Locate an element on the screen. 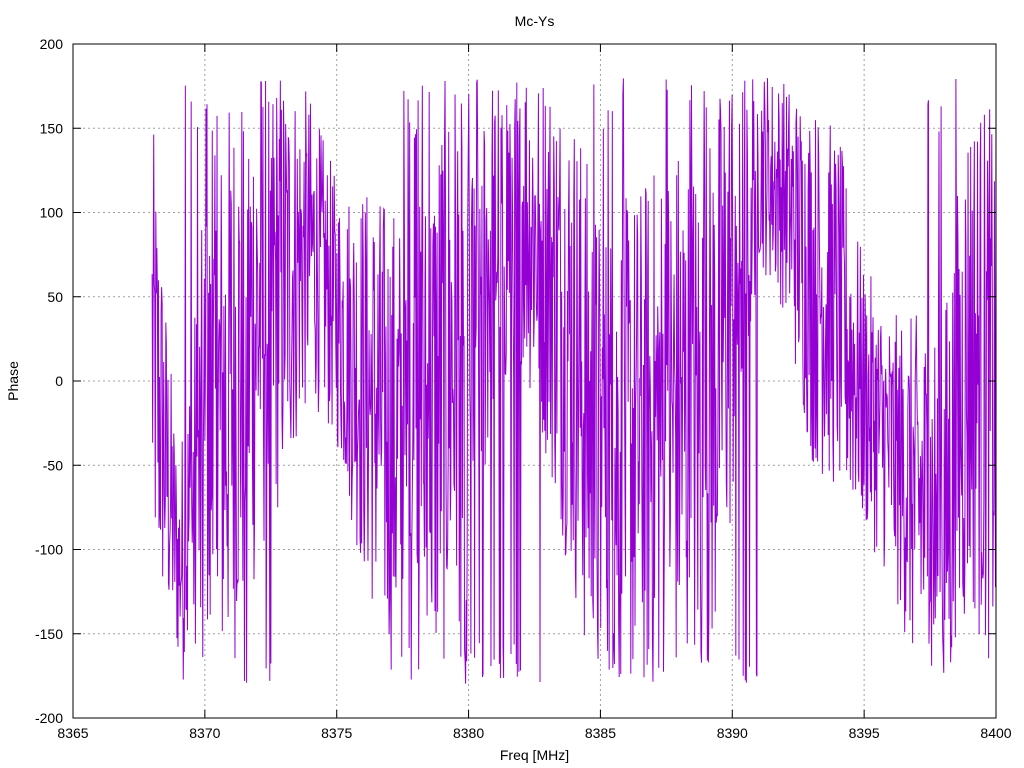  y-tick-label: -100 is located at coordinates (49, 550).